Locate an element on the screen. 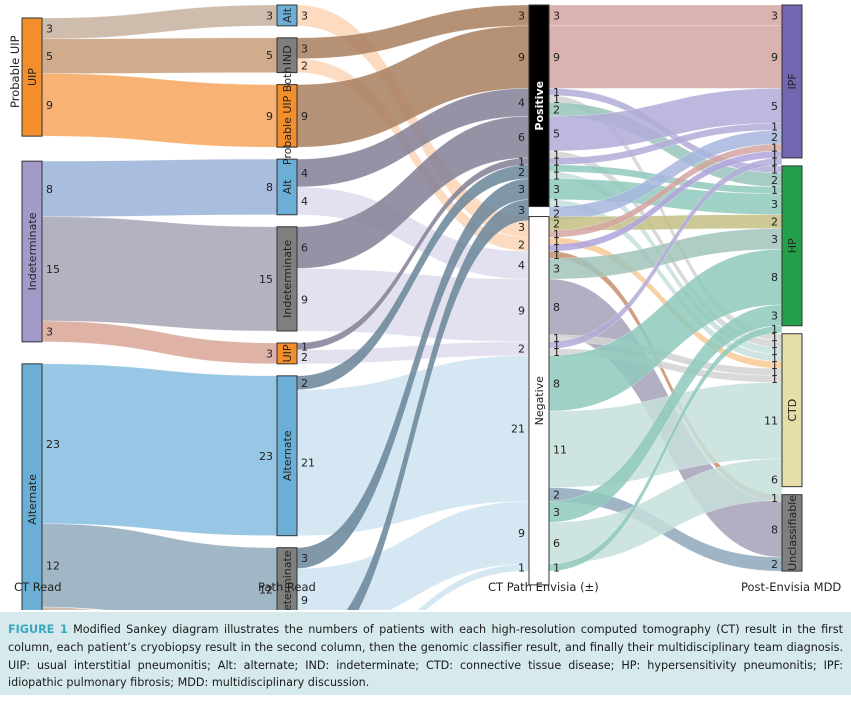 This screenshot has width=851, height=701. column-title-ct-read: CT Read is located at coordinates (38, 587).